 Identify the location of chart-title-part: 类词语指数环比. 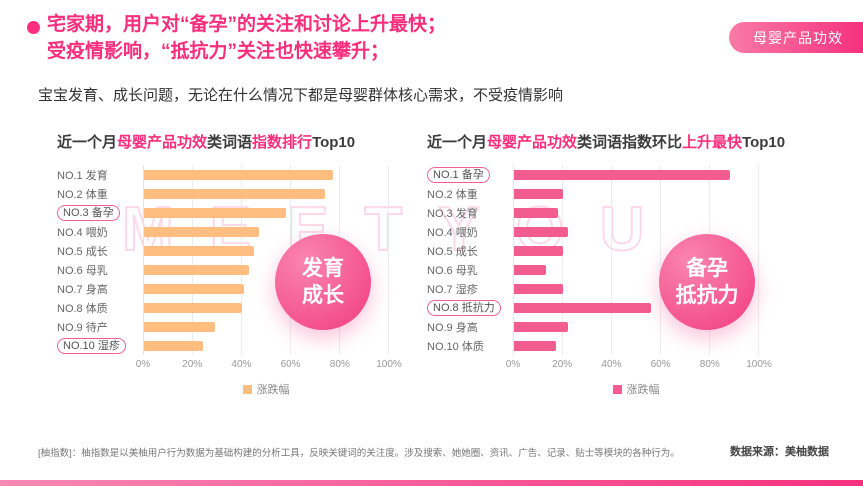
(630, 142).